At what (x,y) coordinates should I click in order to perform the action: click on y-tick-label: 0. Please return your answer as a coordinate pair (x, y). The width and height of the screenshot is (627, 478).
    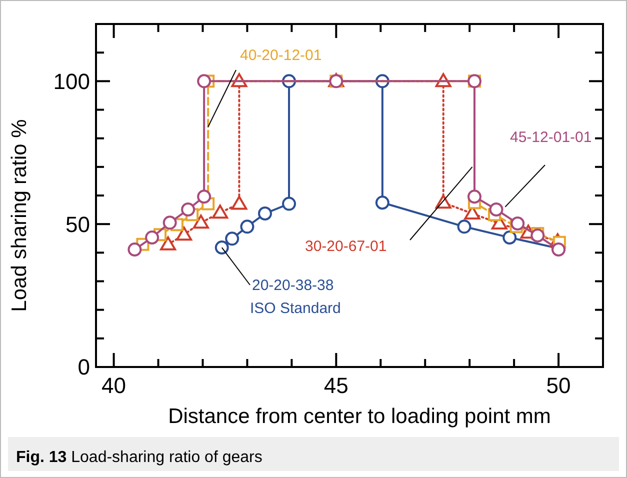
    Looking at the image, I should click on (84, 367).